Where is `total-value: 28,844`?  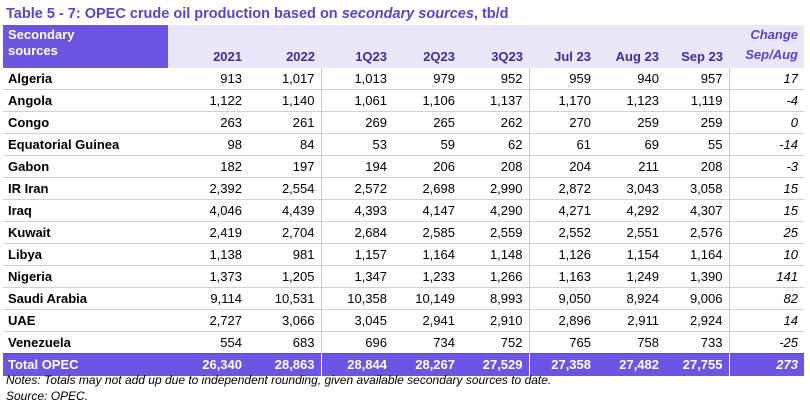 total-value: 28,844 is located at coordinates (356, 364).